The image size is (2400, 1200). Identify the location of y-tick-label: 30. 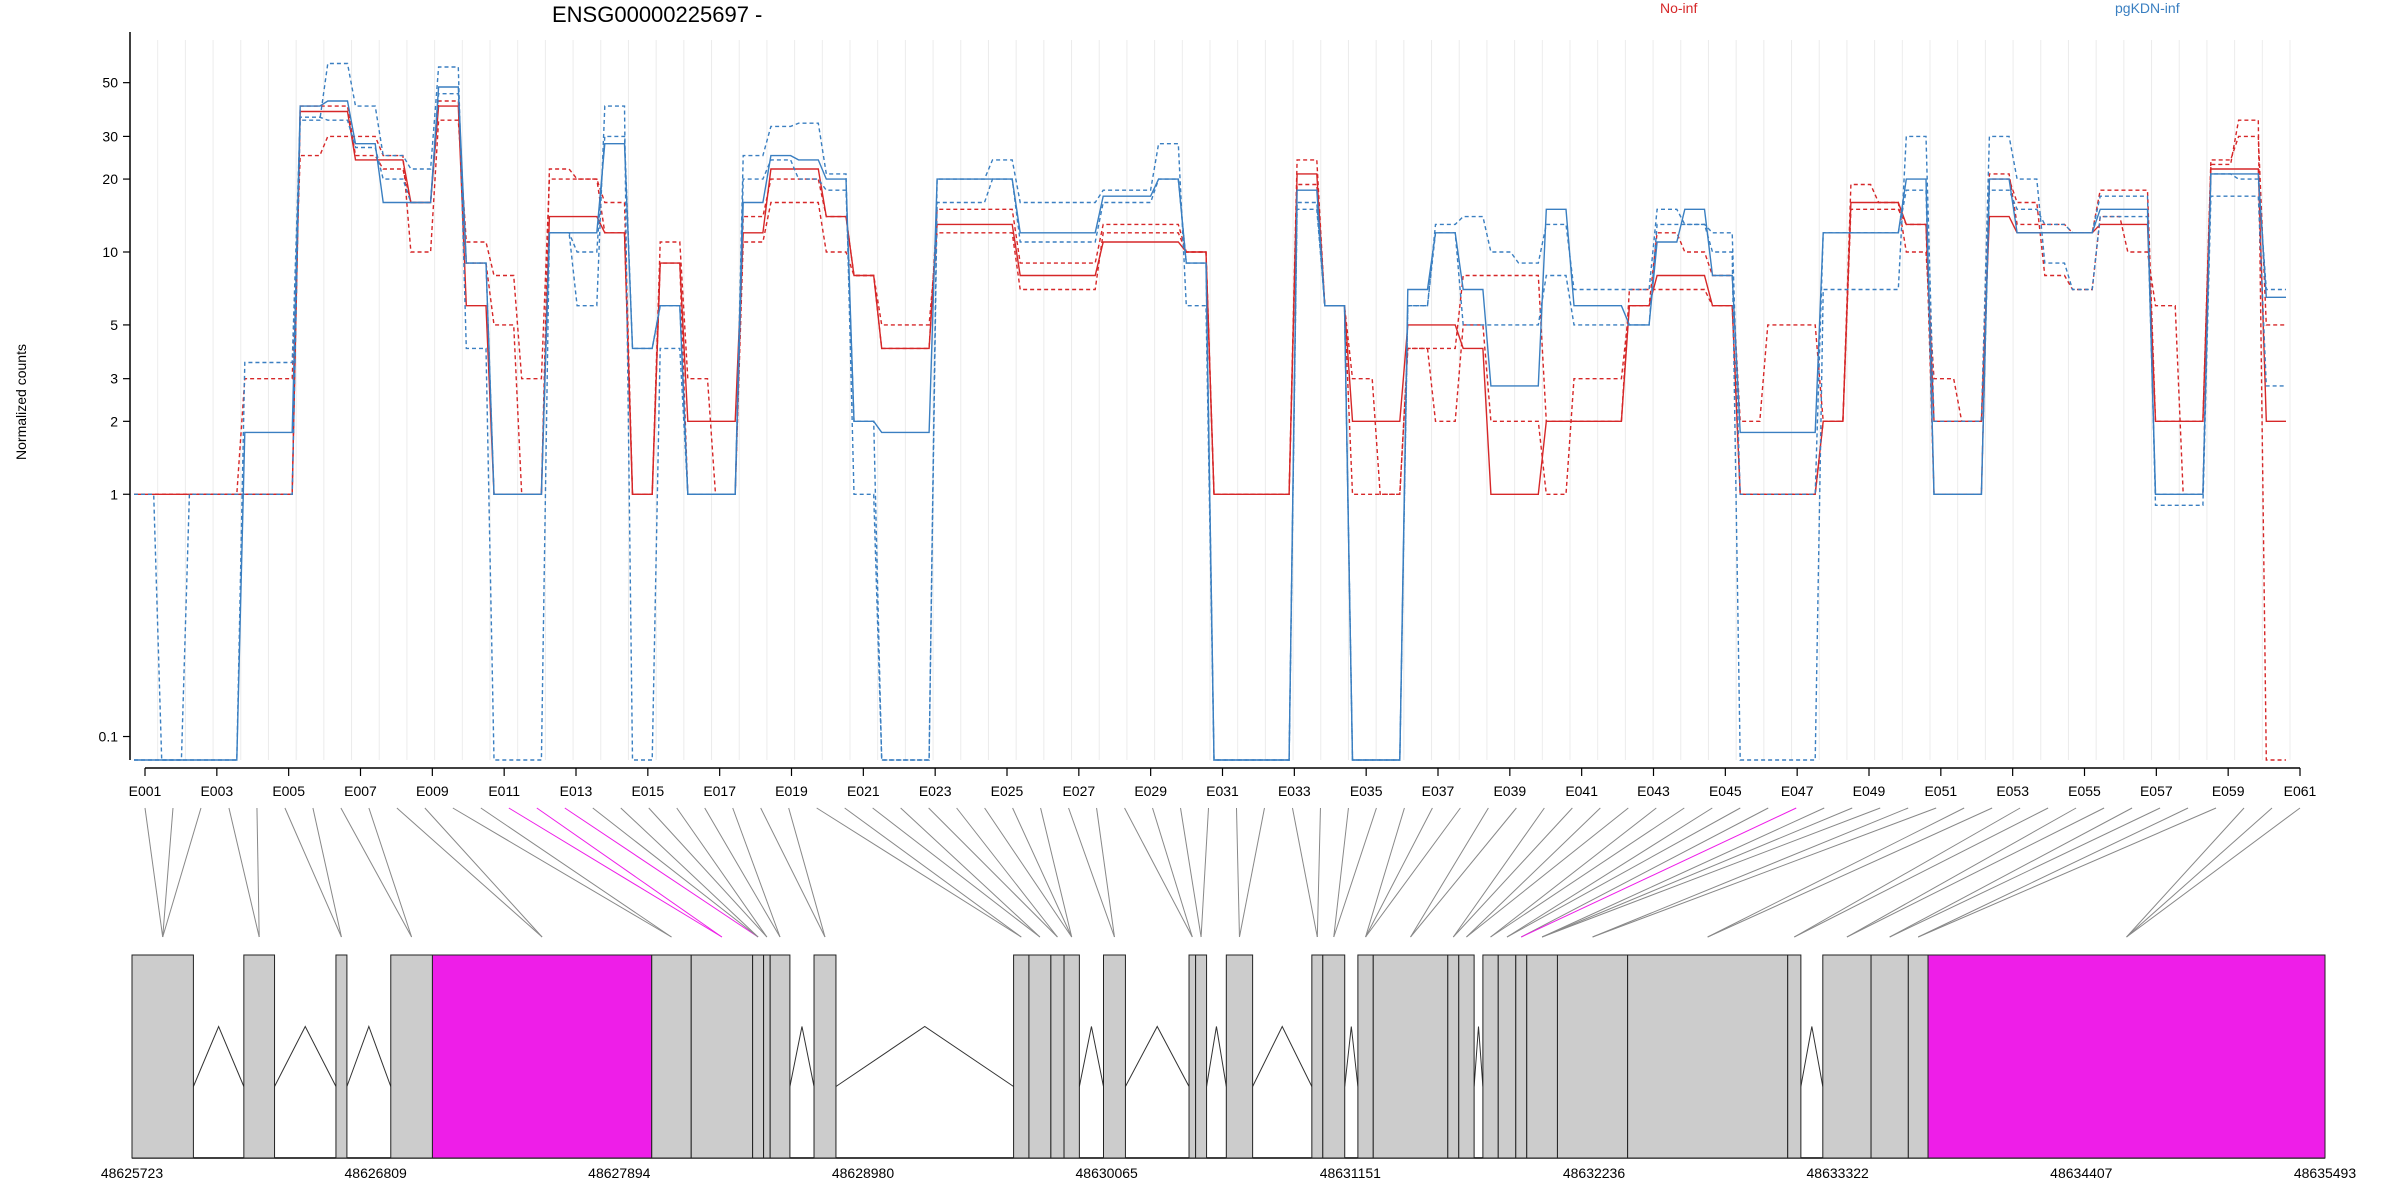
(110, 136).